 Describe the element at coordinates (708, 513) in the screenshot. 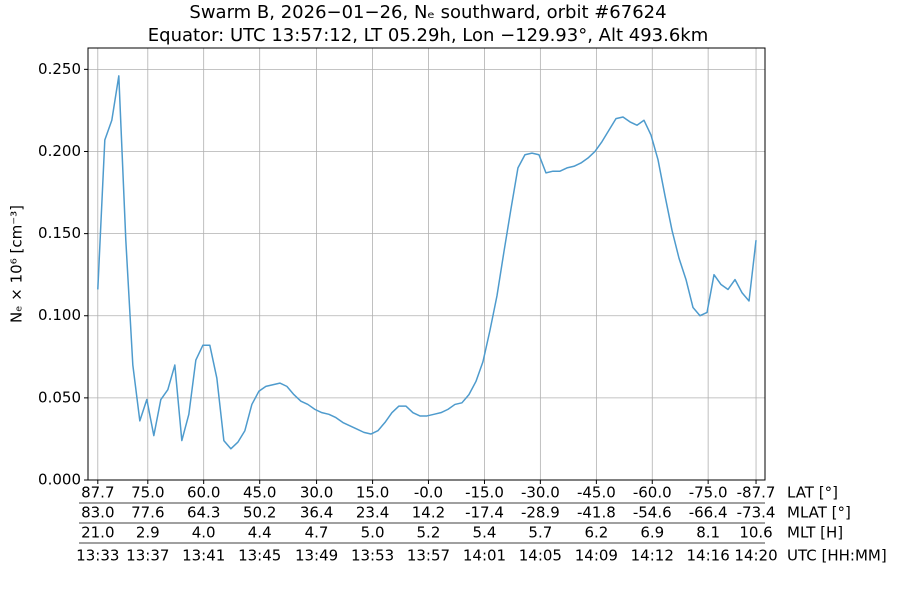

I see `x-tick-label: -66.4` at that location.